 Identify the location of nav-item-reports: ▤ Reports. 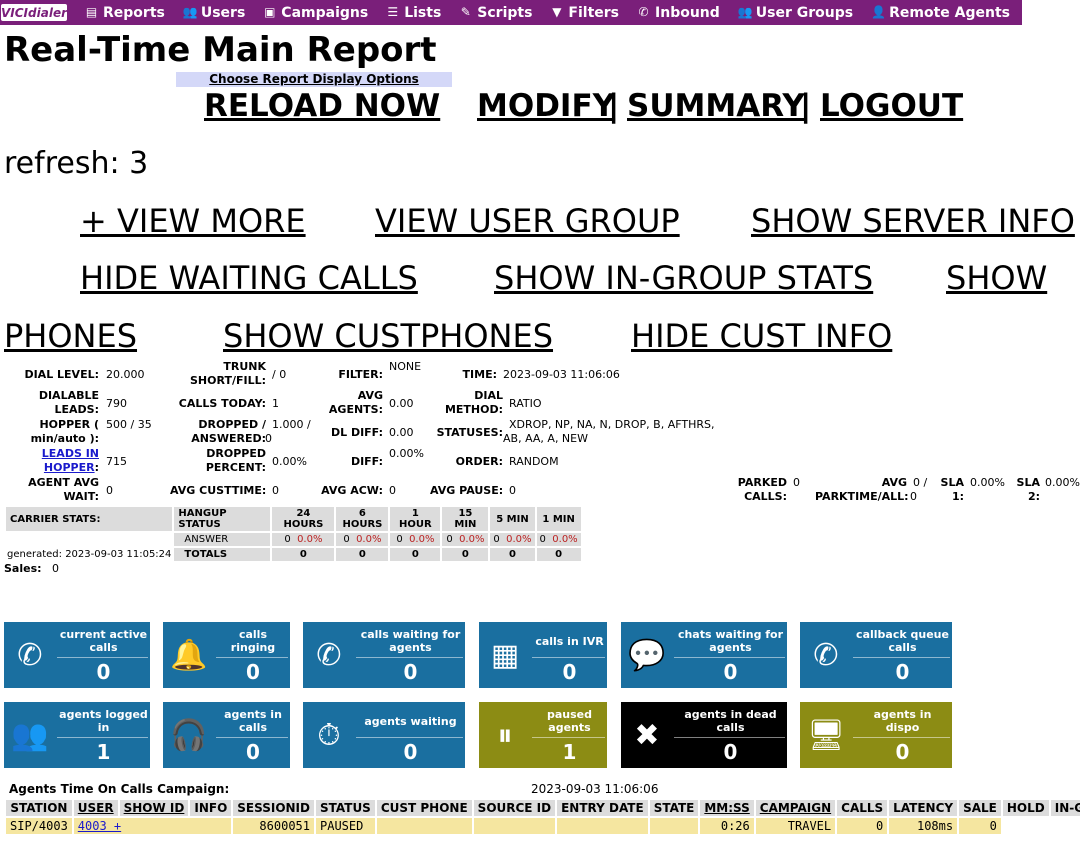
(125, 13).